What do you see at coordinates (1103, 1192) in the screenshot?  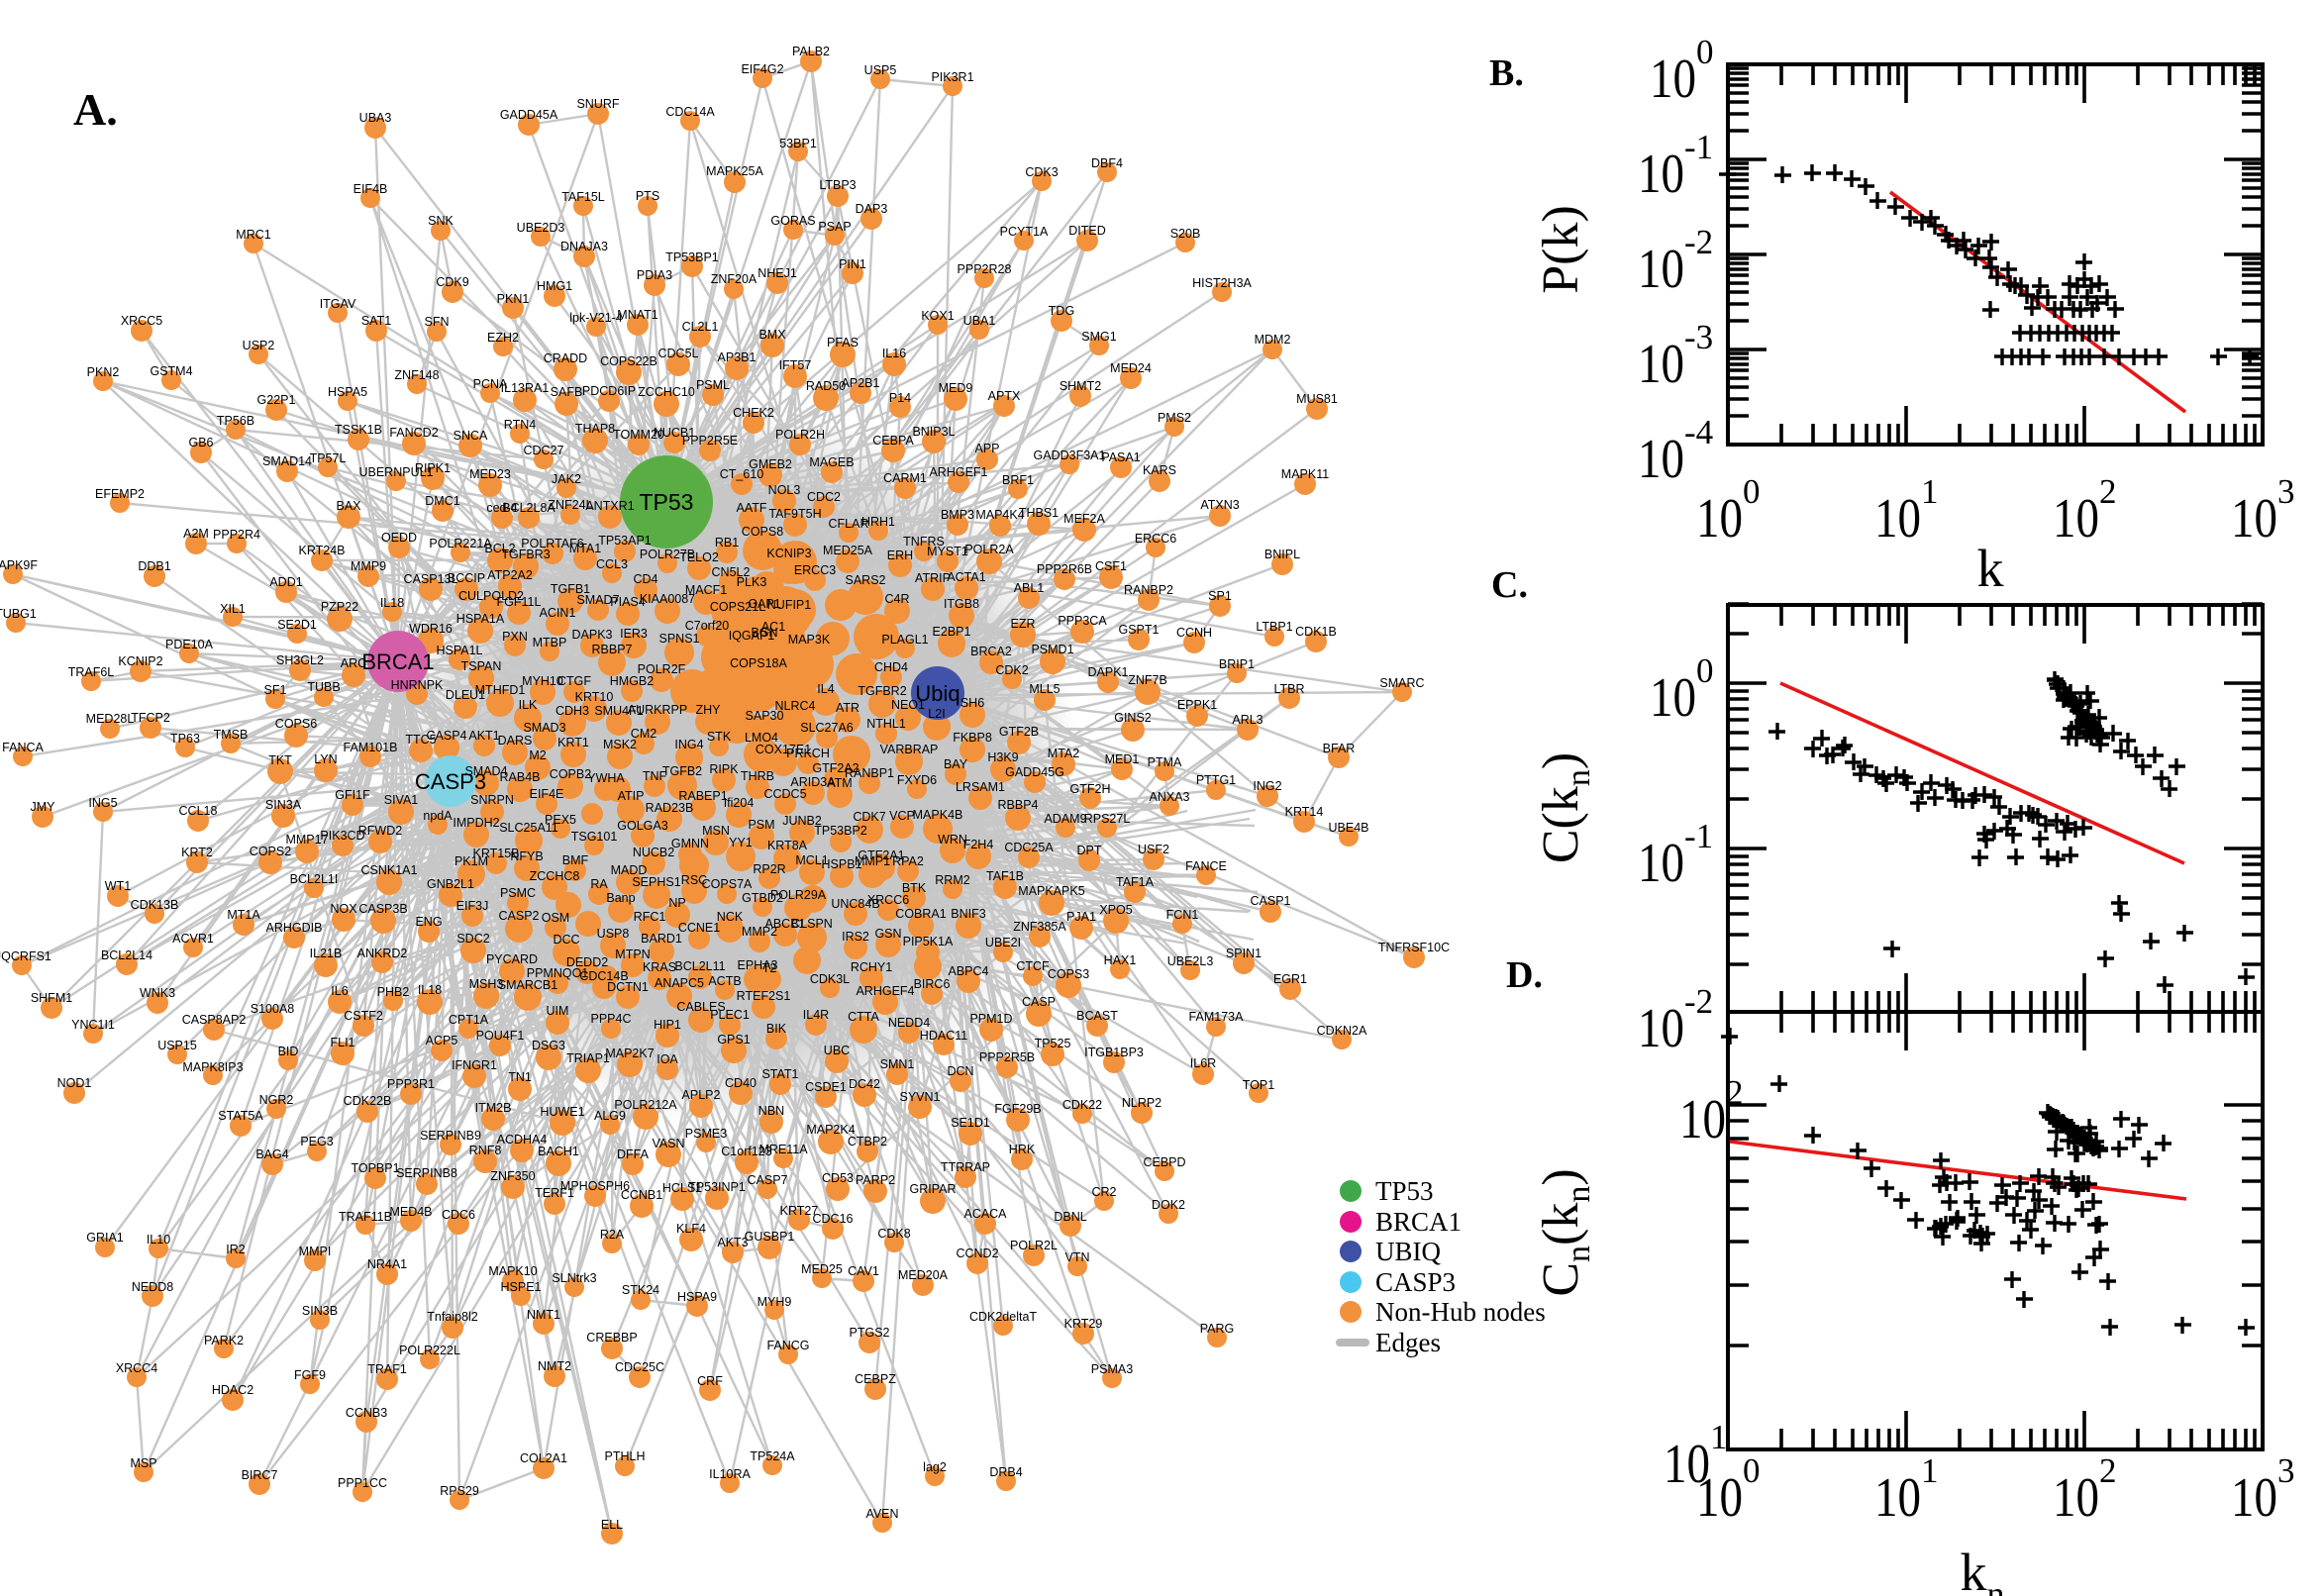 I see `svg-text: CR2` at bounding box center [1103, 1192].